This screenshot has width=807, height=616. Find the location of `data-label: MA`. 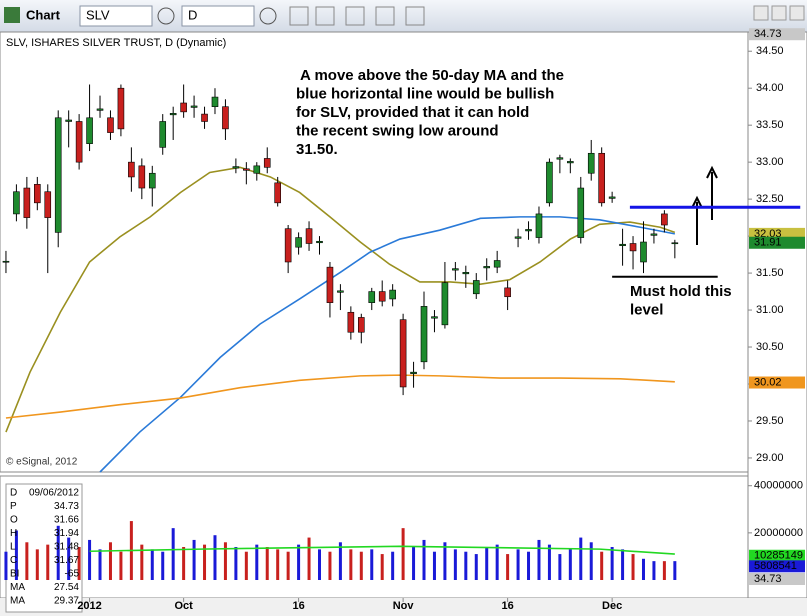

data-label: MA is located at coordinates (17, 587).